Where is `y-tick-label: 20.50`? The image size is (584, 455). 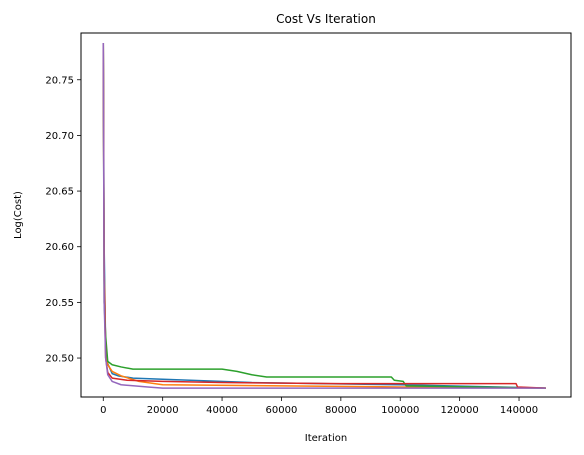 y-tick-label: 20.50 is located at coordinates (59, 359).